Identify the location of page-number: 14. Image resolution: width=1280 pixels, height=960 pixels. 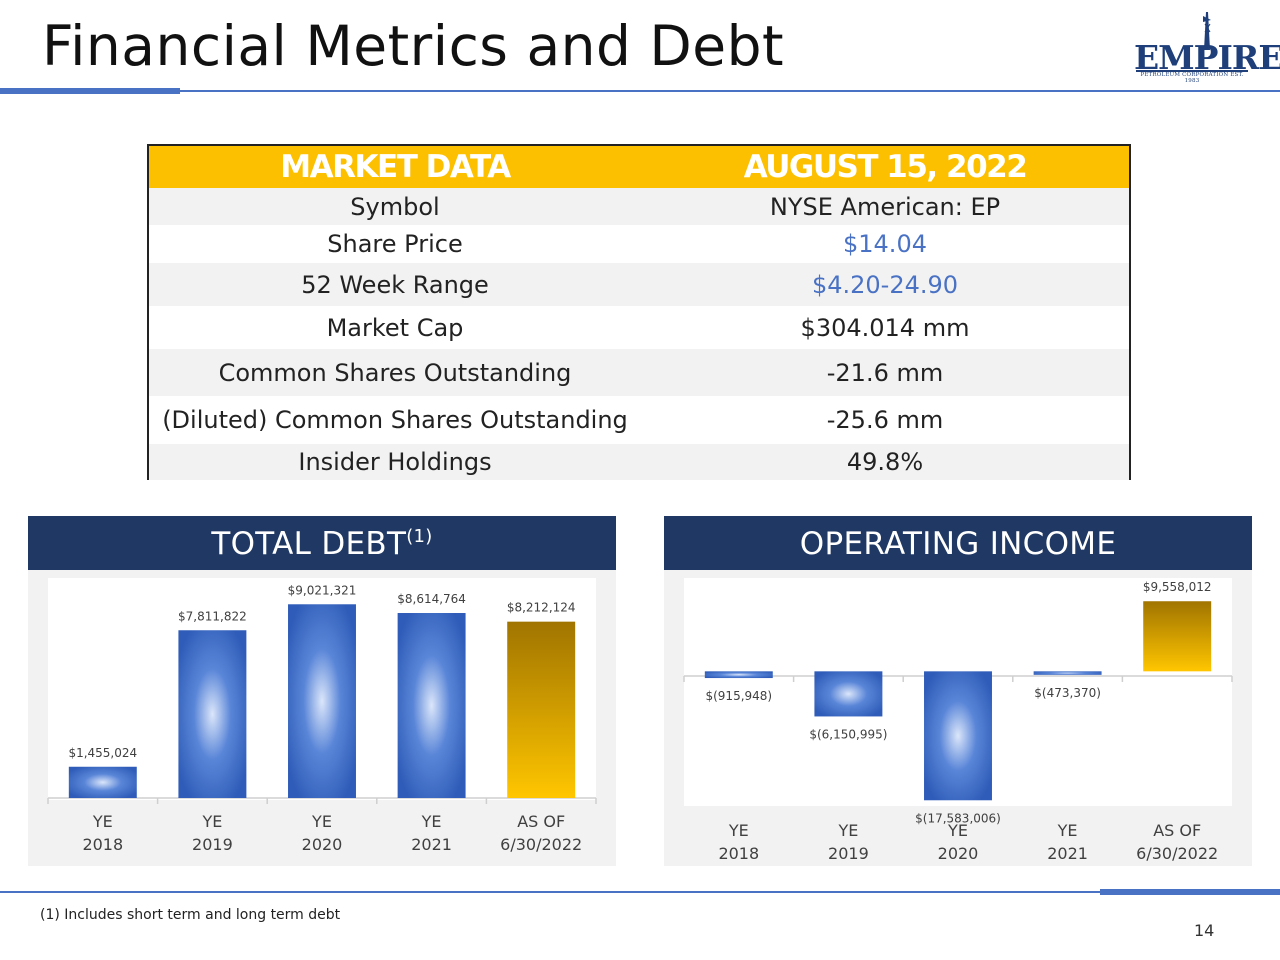
(1204, 930).